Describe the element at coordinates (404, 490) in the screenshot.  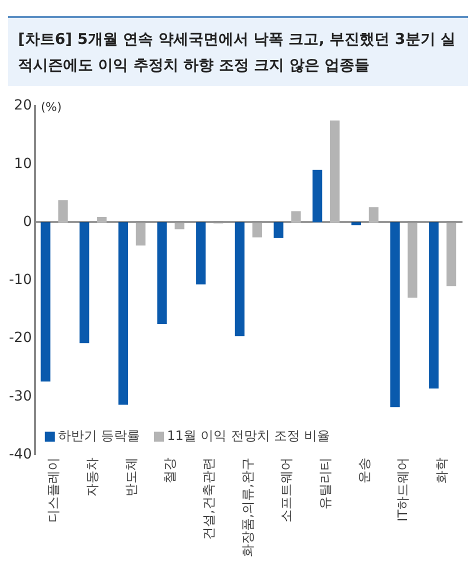
I see `x-tick-label: IT하드웨어` at that location.